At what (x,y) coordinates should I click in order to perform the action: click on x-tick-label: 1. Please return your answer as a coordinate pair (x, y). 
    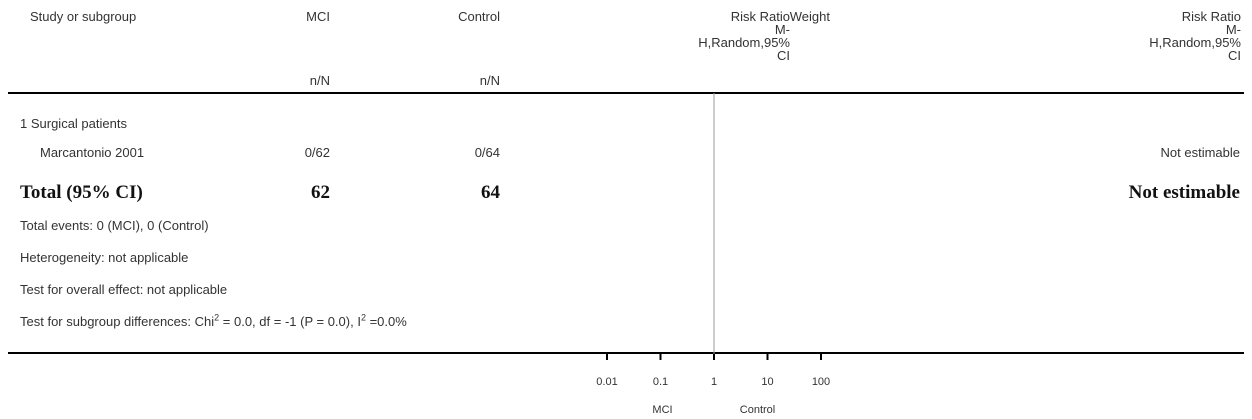
    Looking at the image, I should click on (714, 382).